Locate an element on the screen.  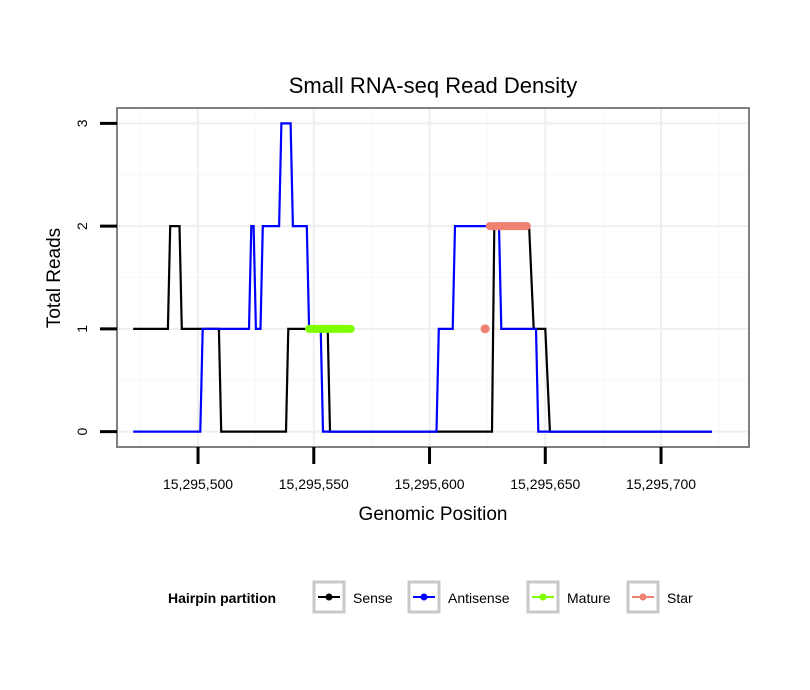
x-axis-title: Genomic Position is located at coordinates (433, 514).